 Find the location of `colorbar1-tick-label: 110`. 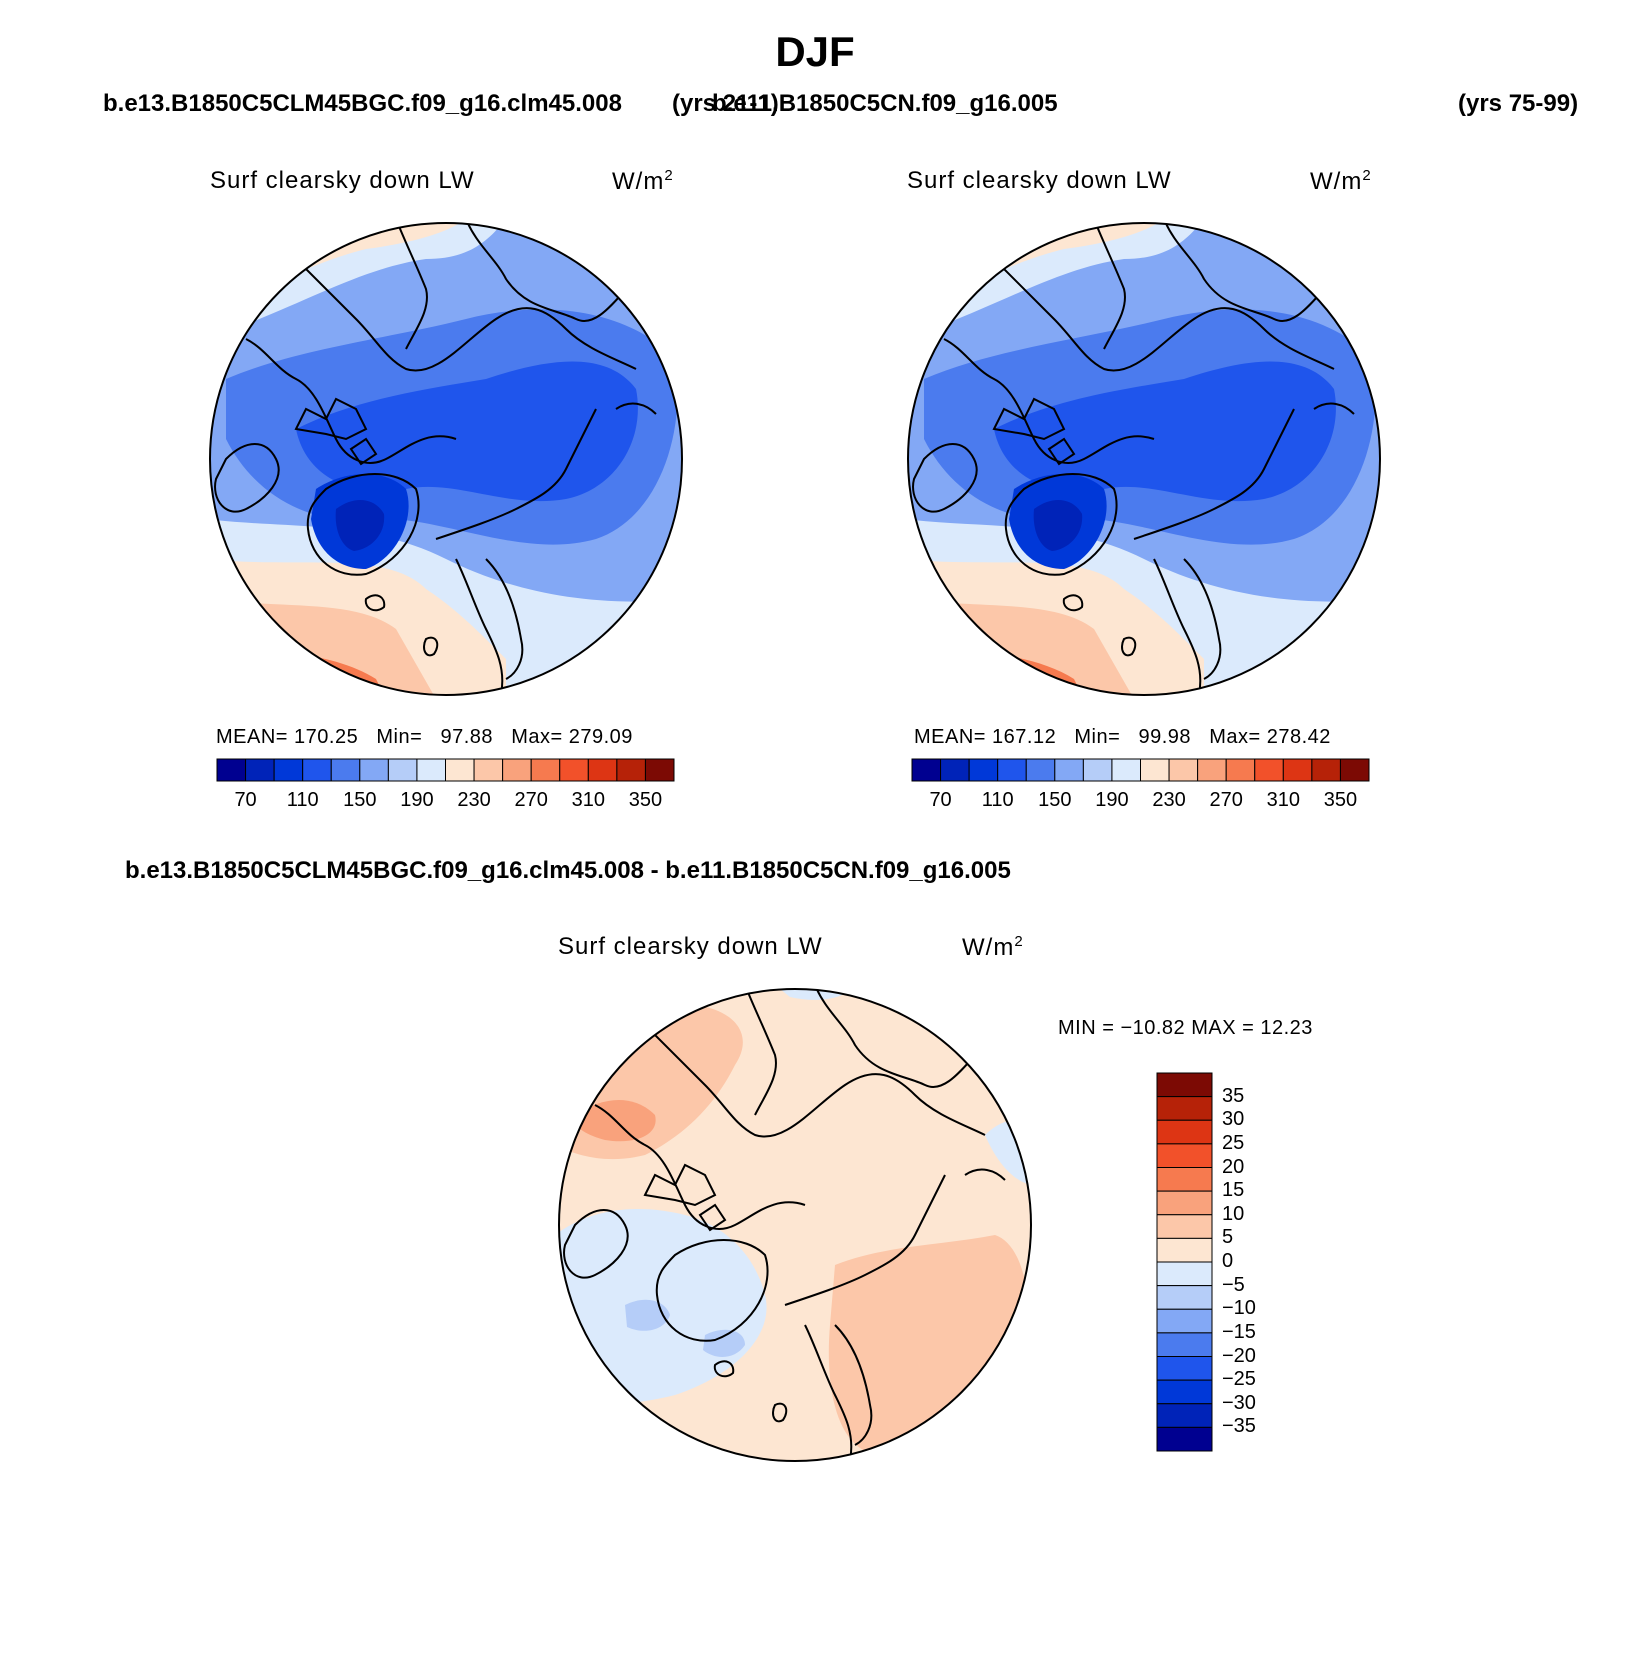

colorbar1-tick-label: 110 is located at coordinates (302, 800).